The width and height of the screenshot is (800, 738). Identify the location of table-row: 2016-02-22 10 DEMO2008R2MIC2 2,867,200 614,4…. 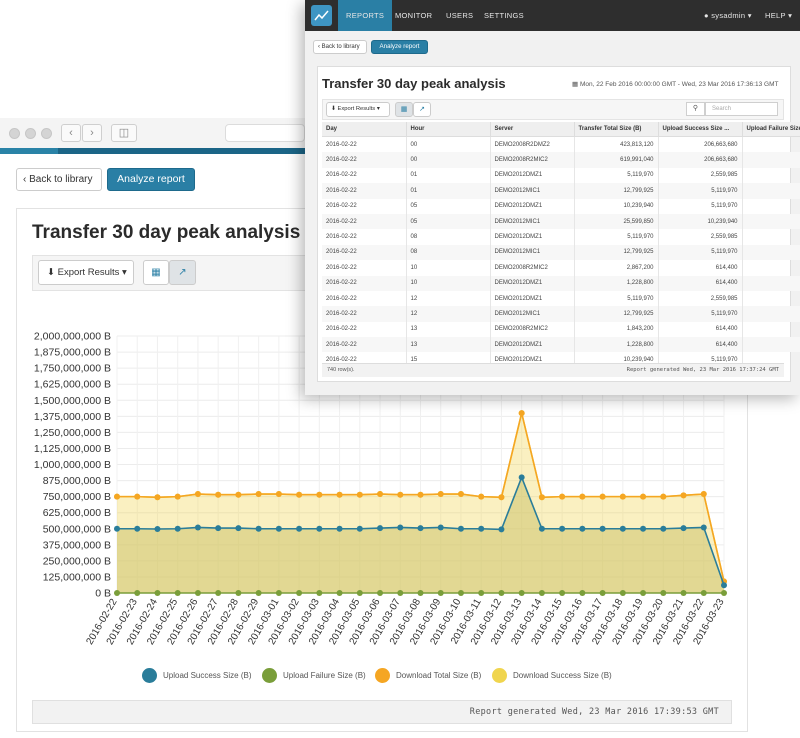
(561, 268).